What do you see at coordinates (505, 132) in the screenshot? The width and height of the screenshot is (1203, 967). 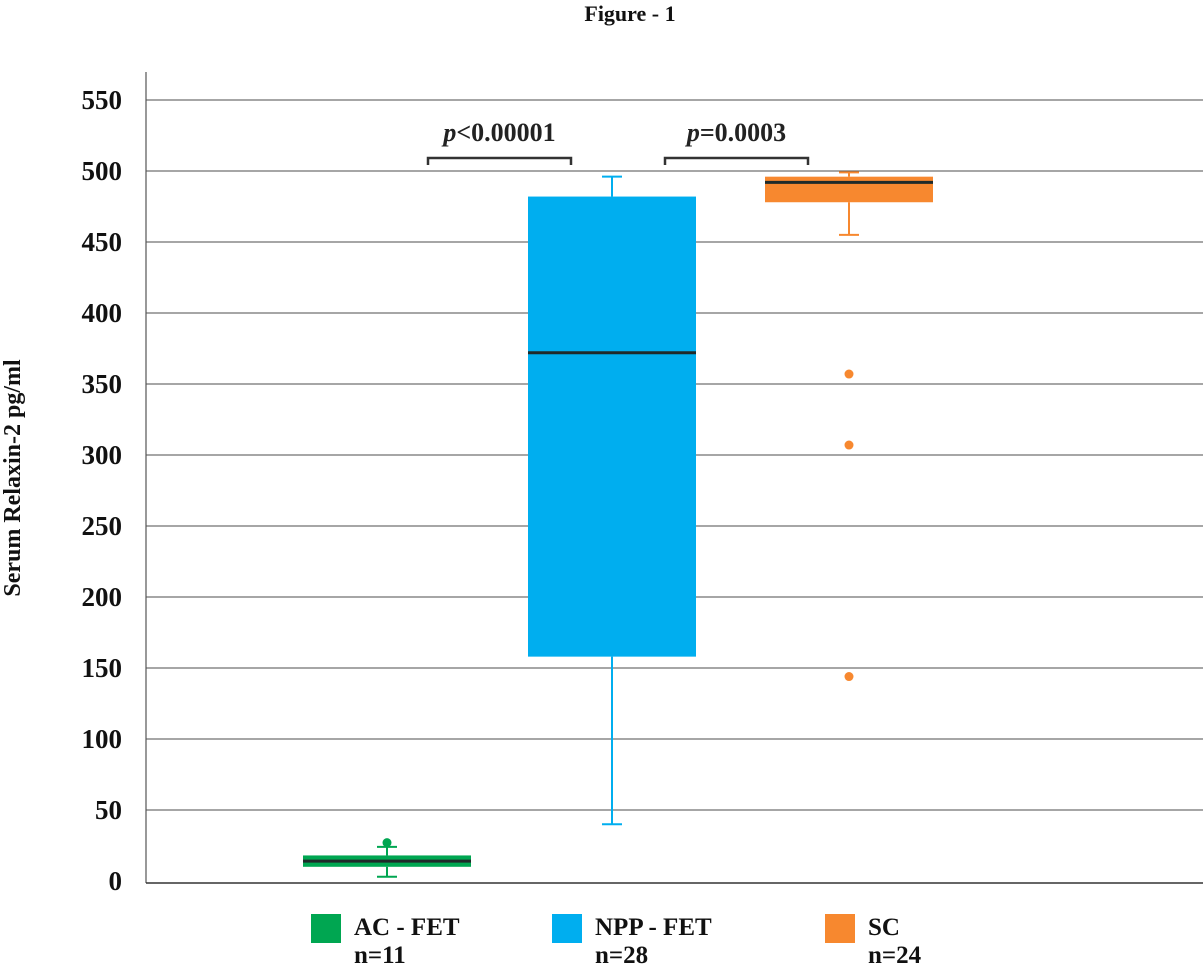 I see `p-value: <0.00001` at bounding box center [505, 132].